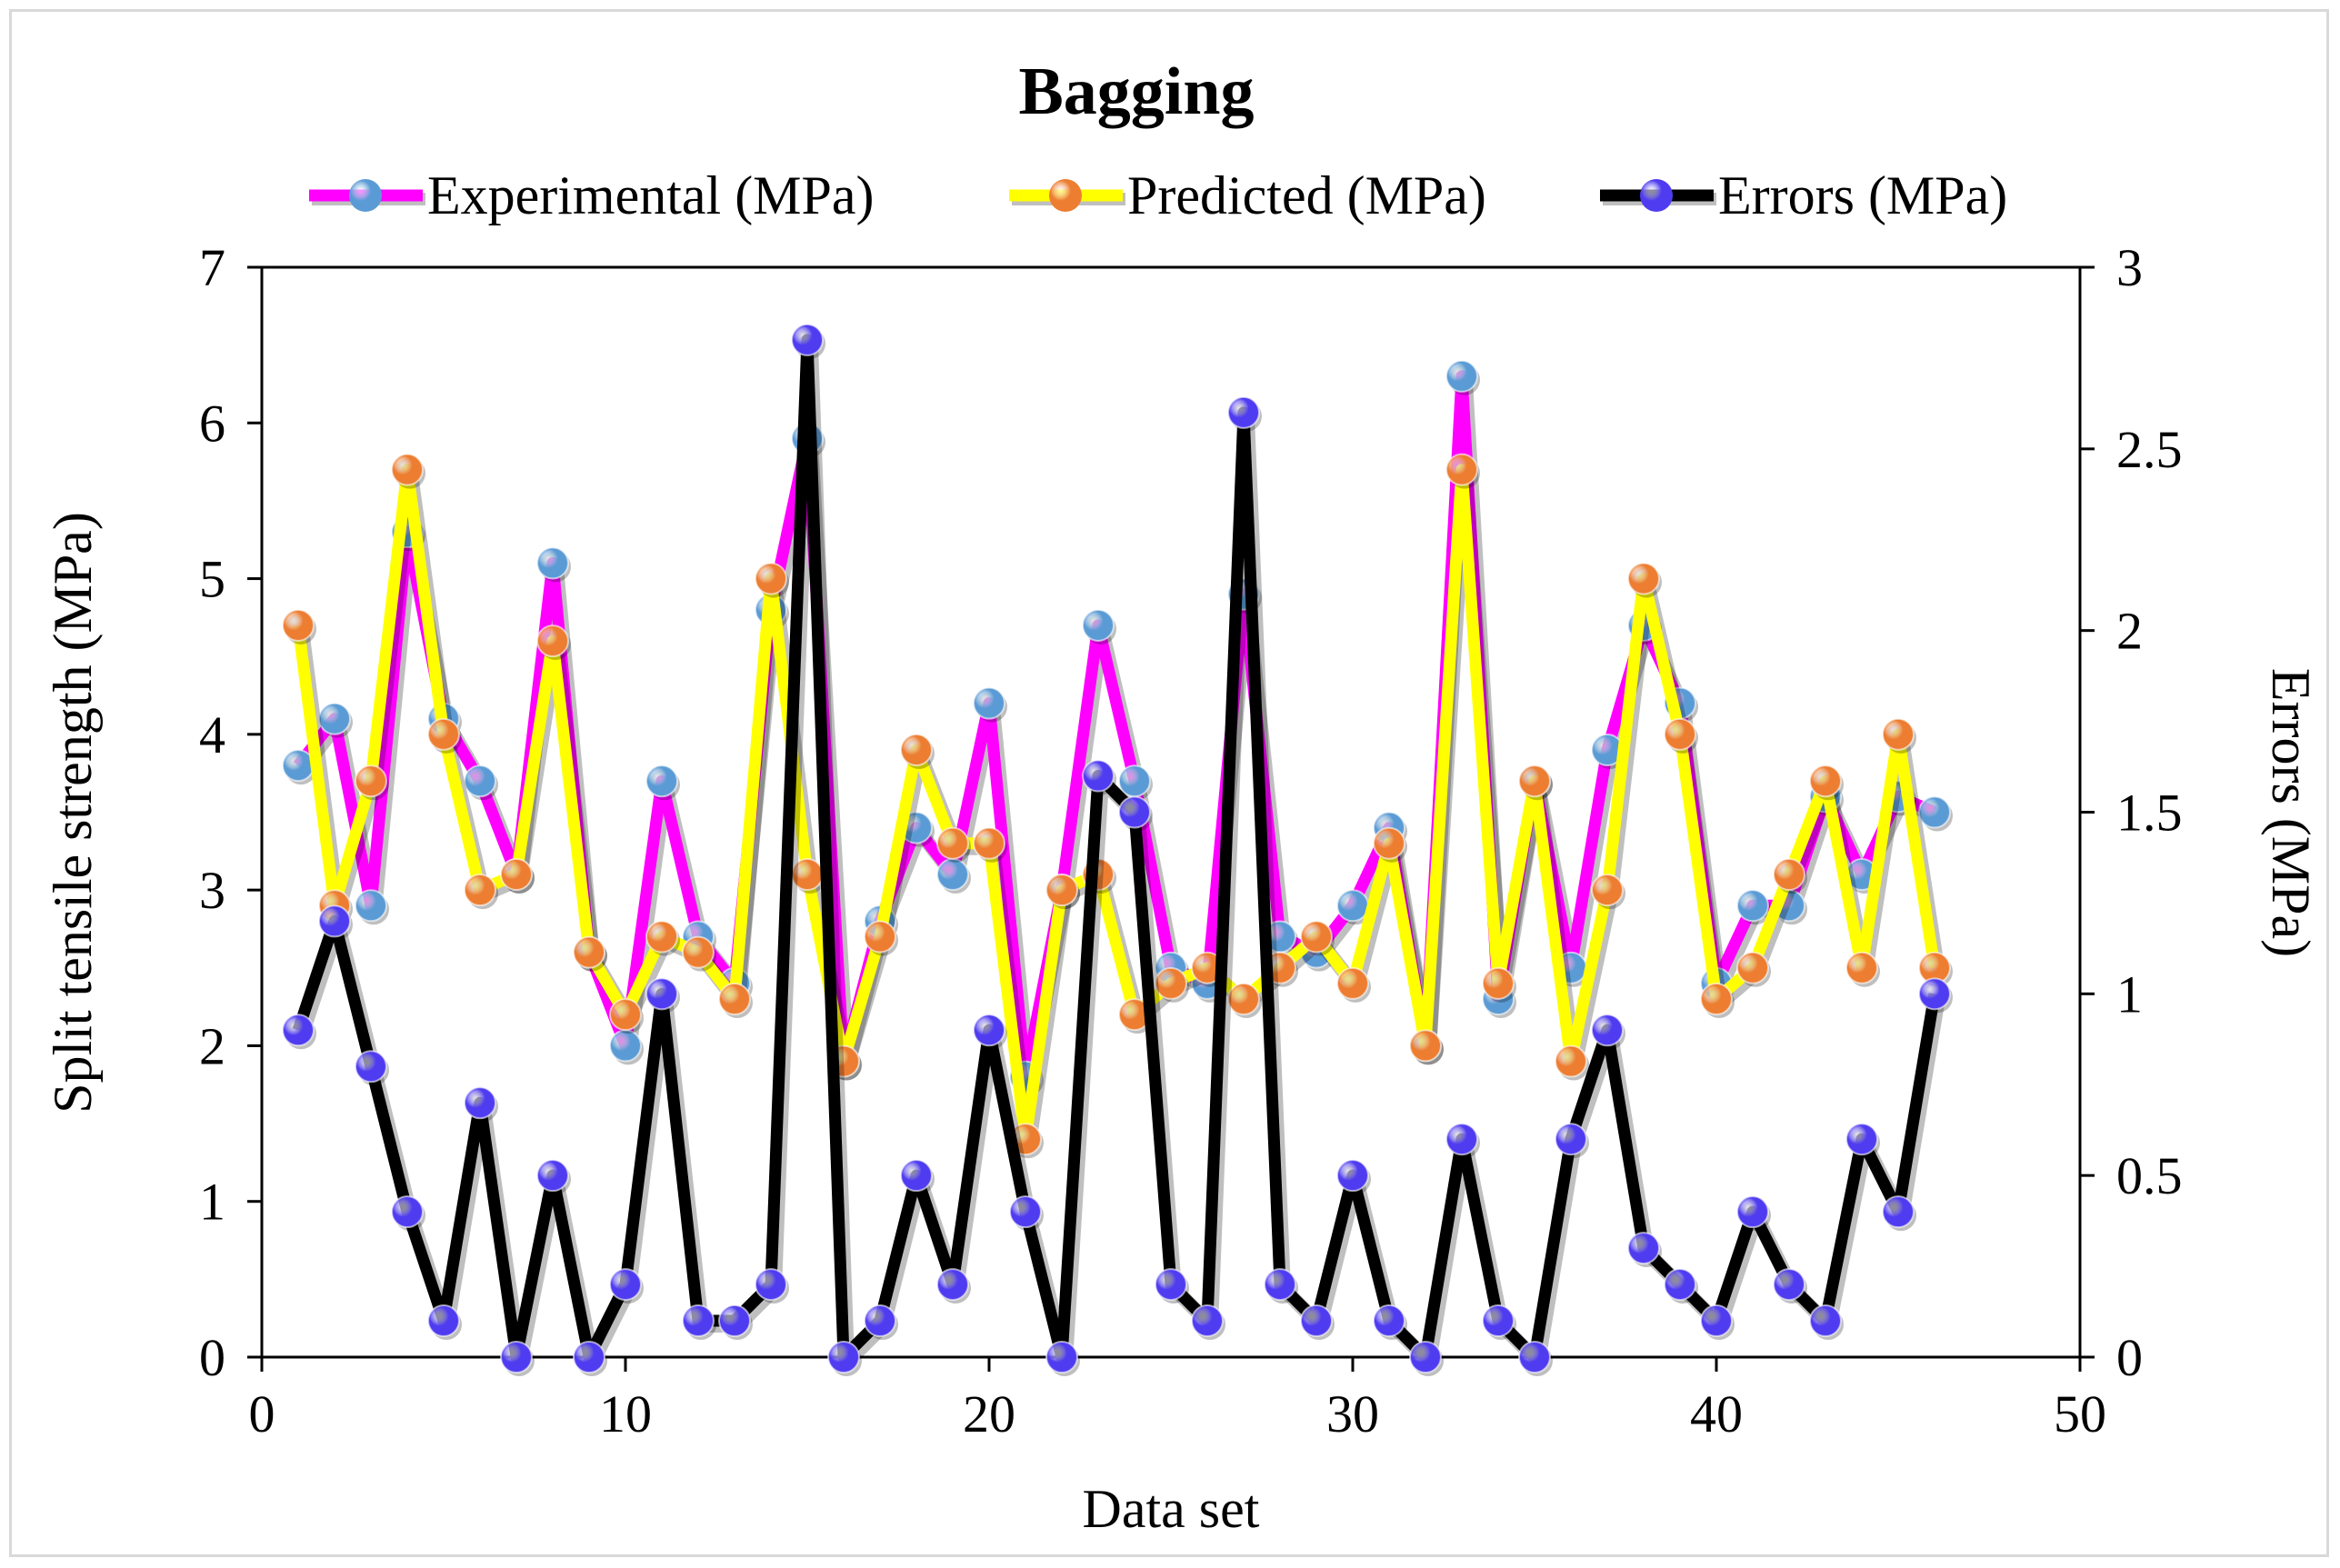  What do you see at coordinates (2129, 994) in the screenshot?
I see `y2-tick-label-2: 1` at bounding box center [2129, 994].